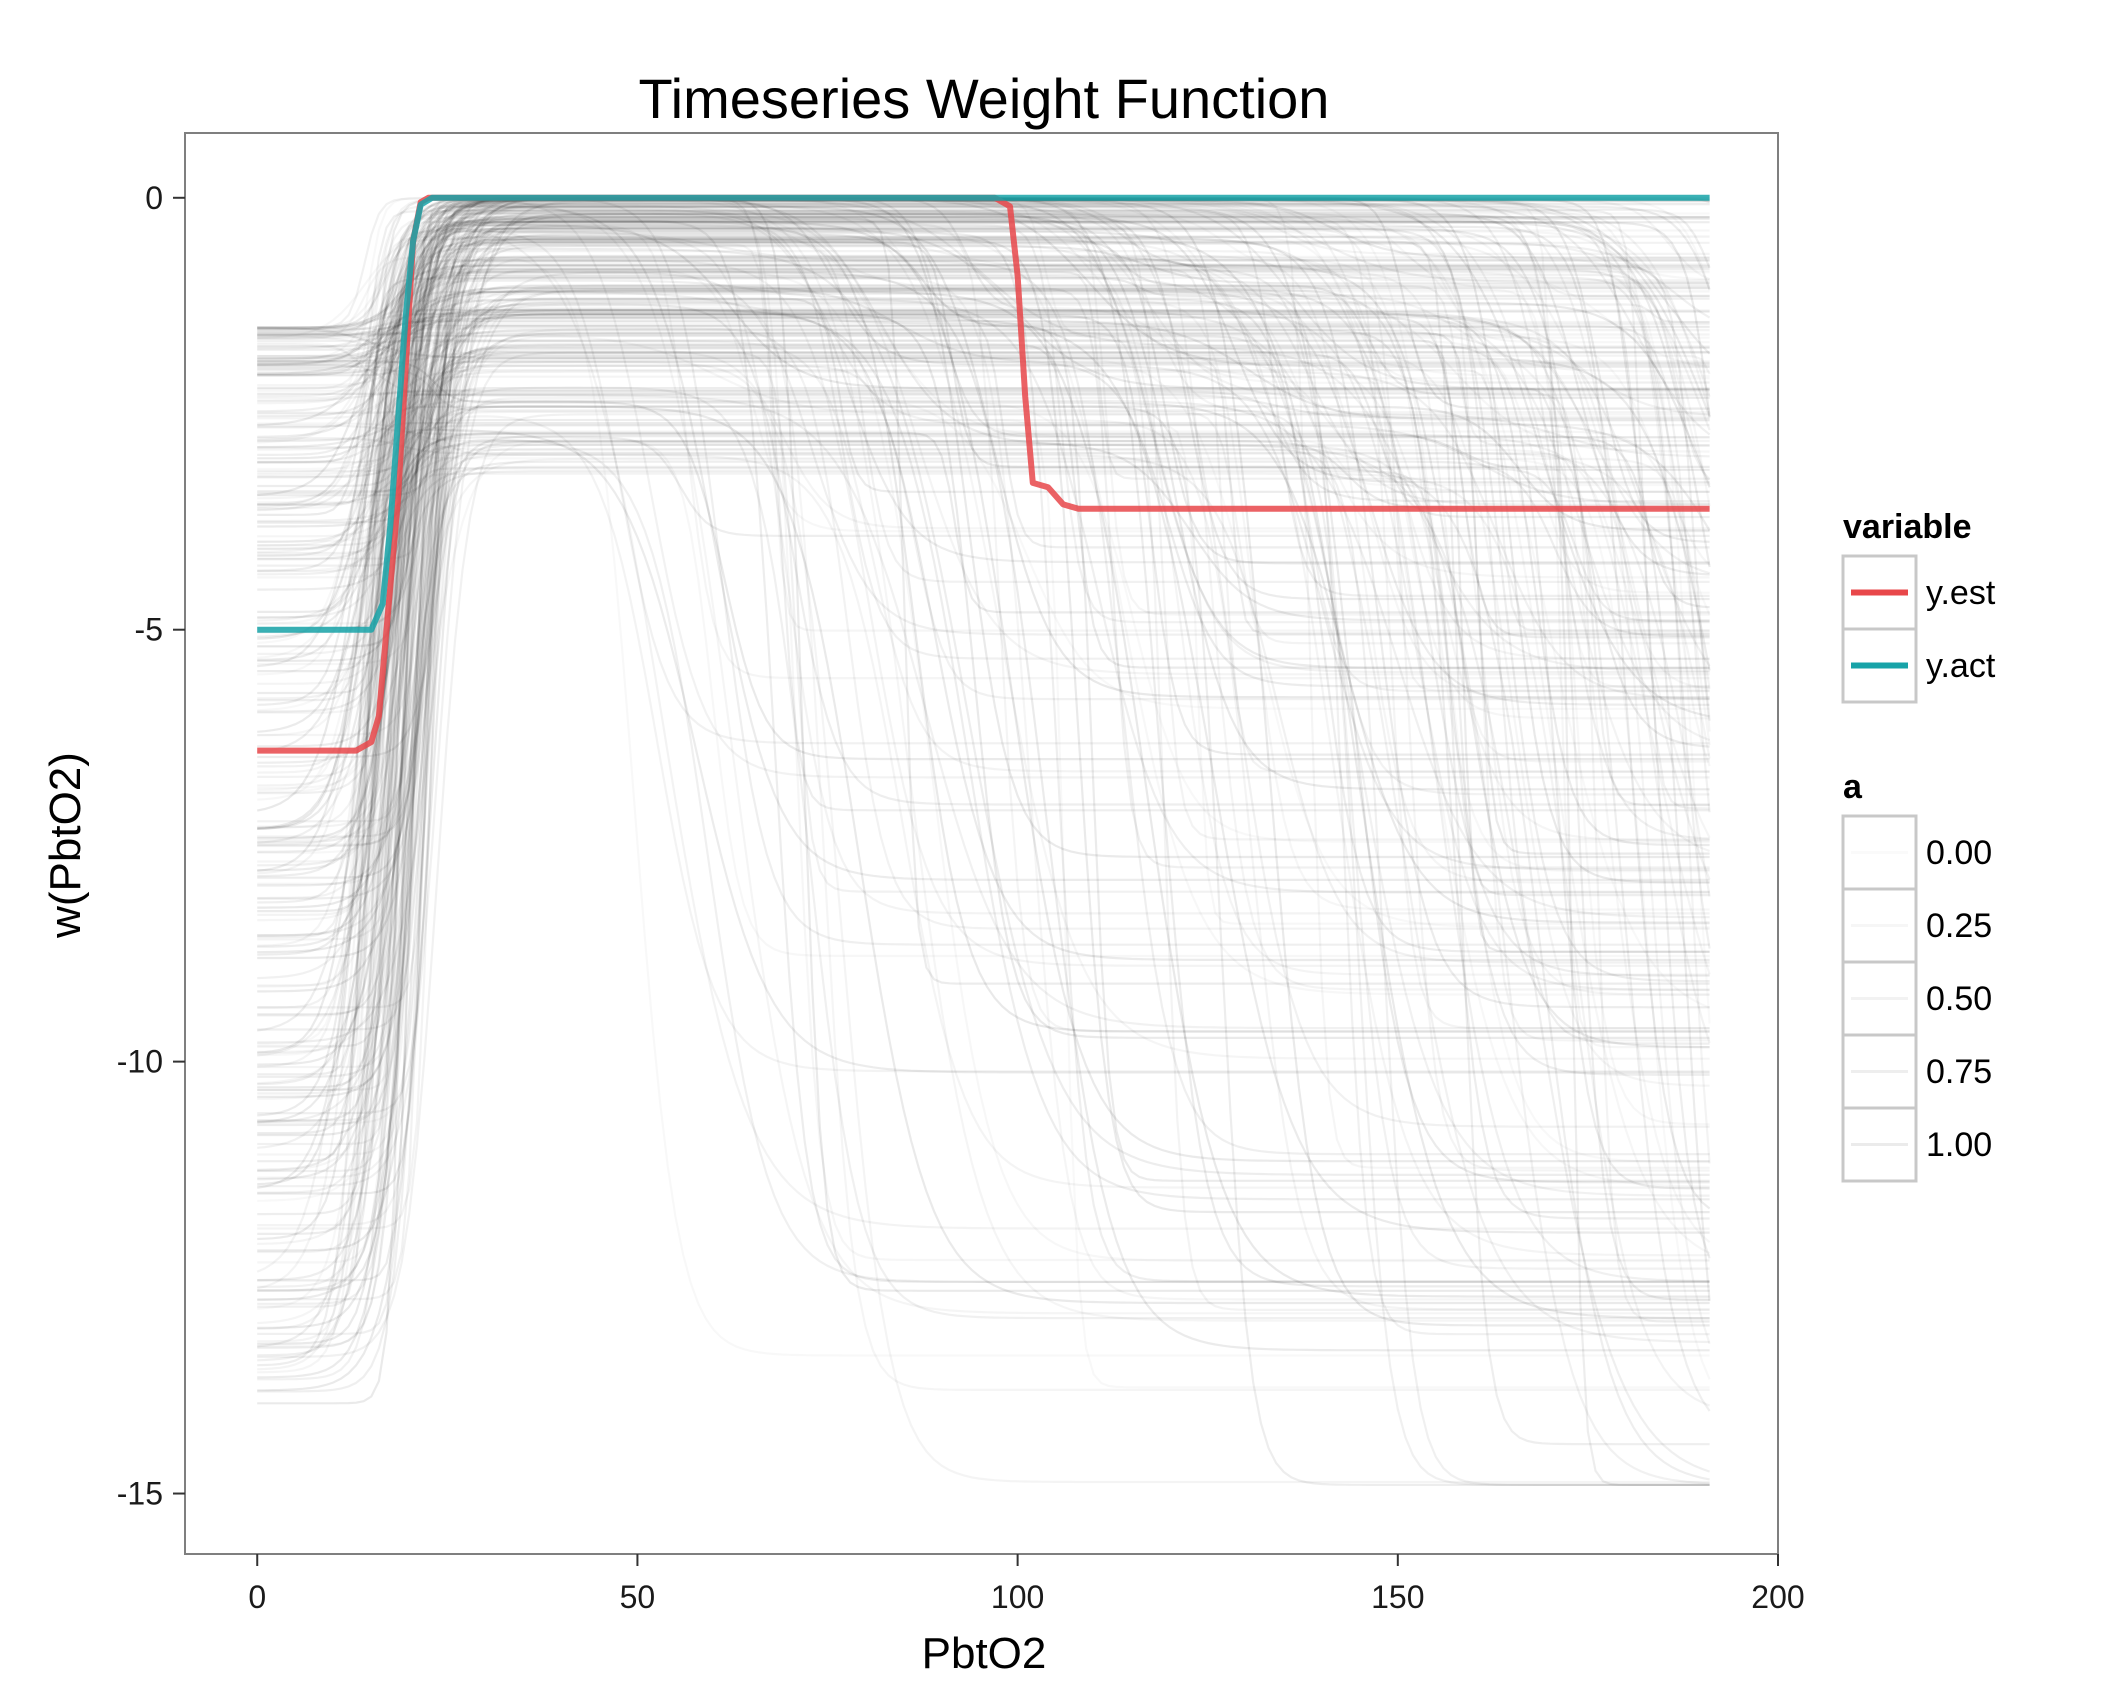 The height and width of the screenshot is (1691, 2104). I want to click on x-tick-label: 0, so click(257, 1597).